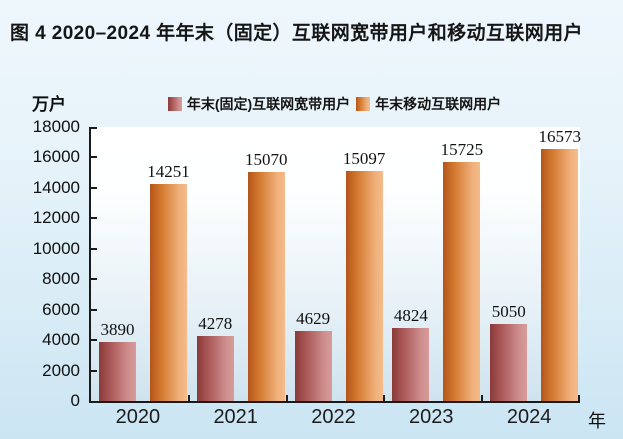 The width and height of the screenshot is (623, 439). I want to click on bar-group: 4824 15725, so click(434, 264).